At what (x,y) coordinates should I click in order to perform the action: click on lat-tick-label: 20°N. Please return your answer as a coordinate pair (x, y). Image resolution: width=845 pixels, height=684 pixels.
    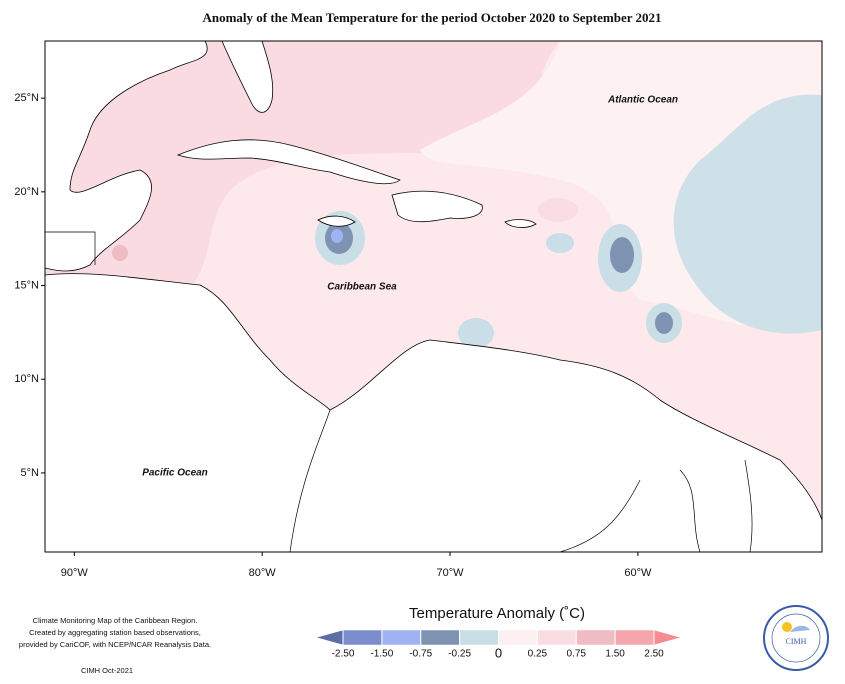
    Looking at the image, I should click on (26, 192).